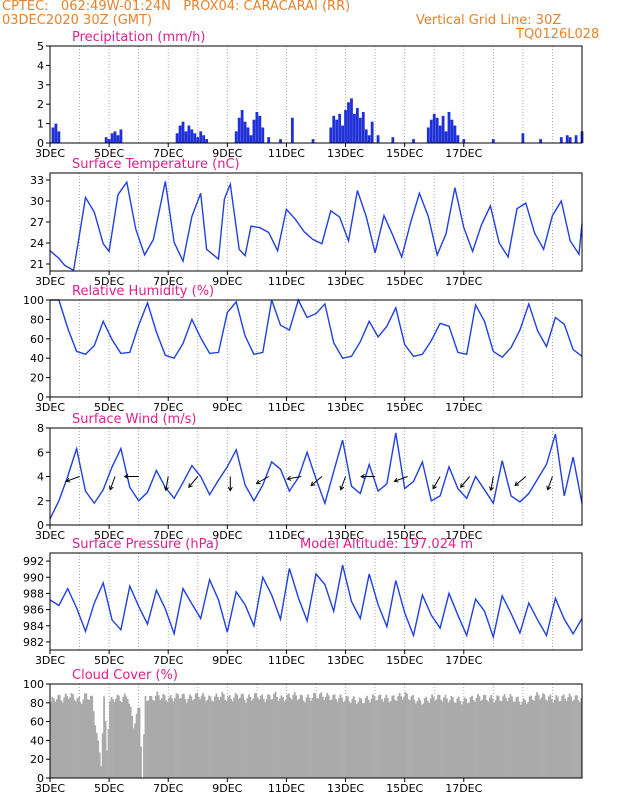  Describe the element at coordinates (33, 642) in the screenshot. I see `y-tick-label: 982` at that location.